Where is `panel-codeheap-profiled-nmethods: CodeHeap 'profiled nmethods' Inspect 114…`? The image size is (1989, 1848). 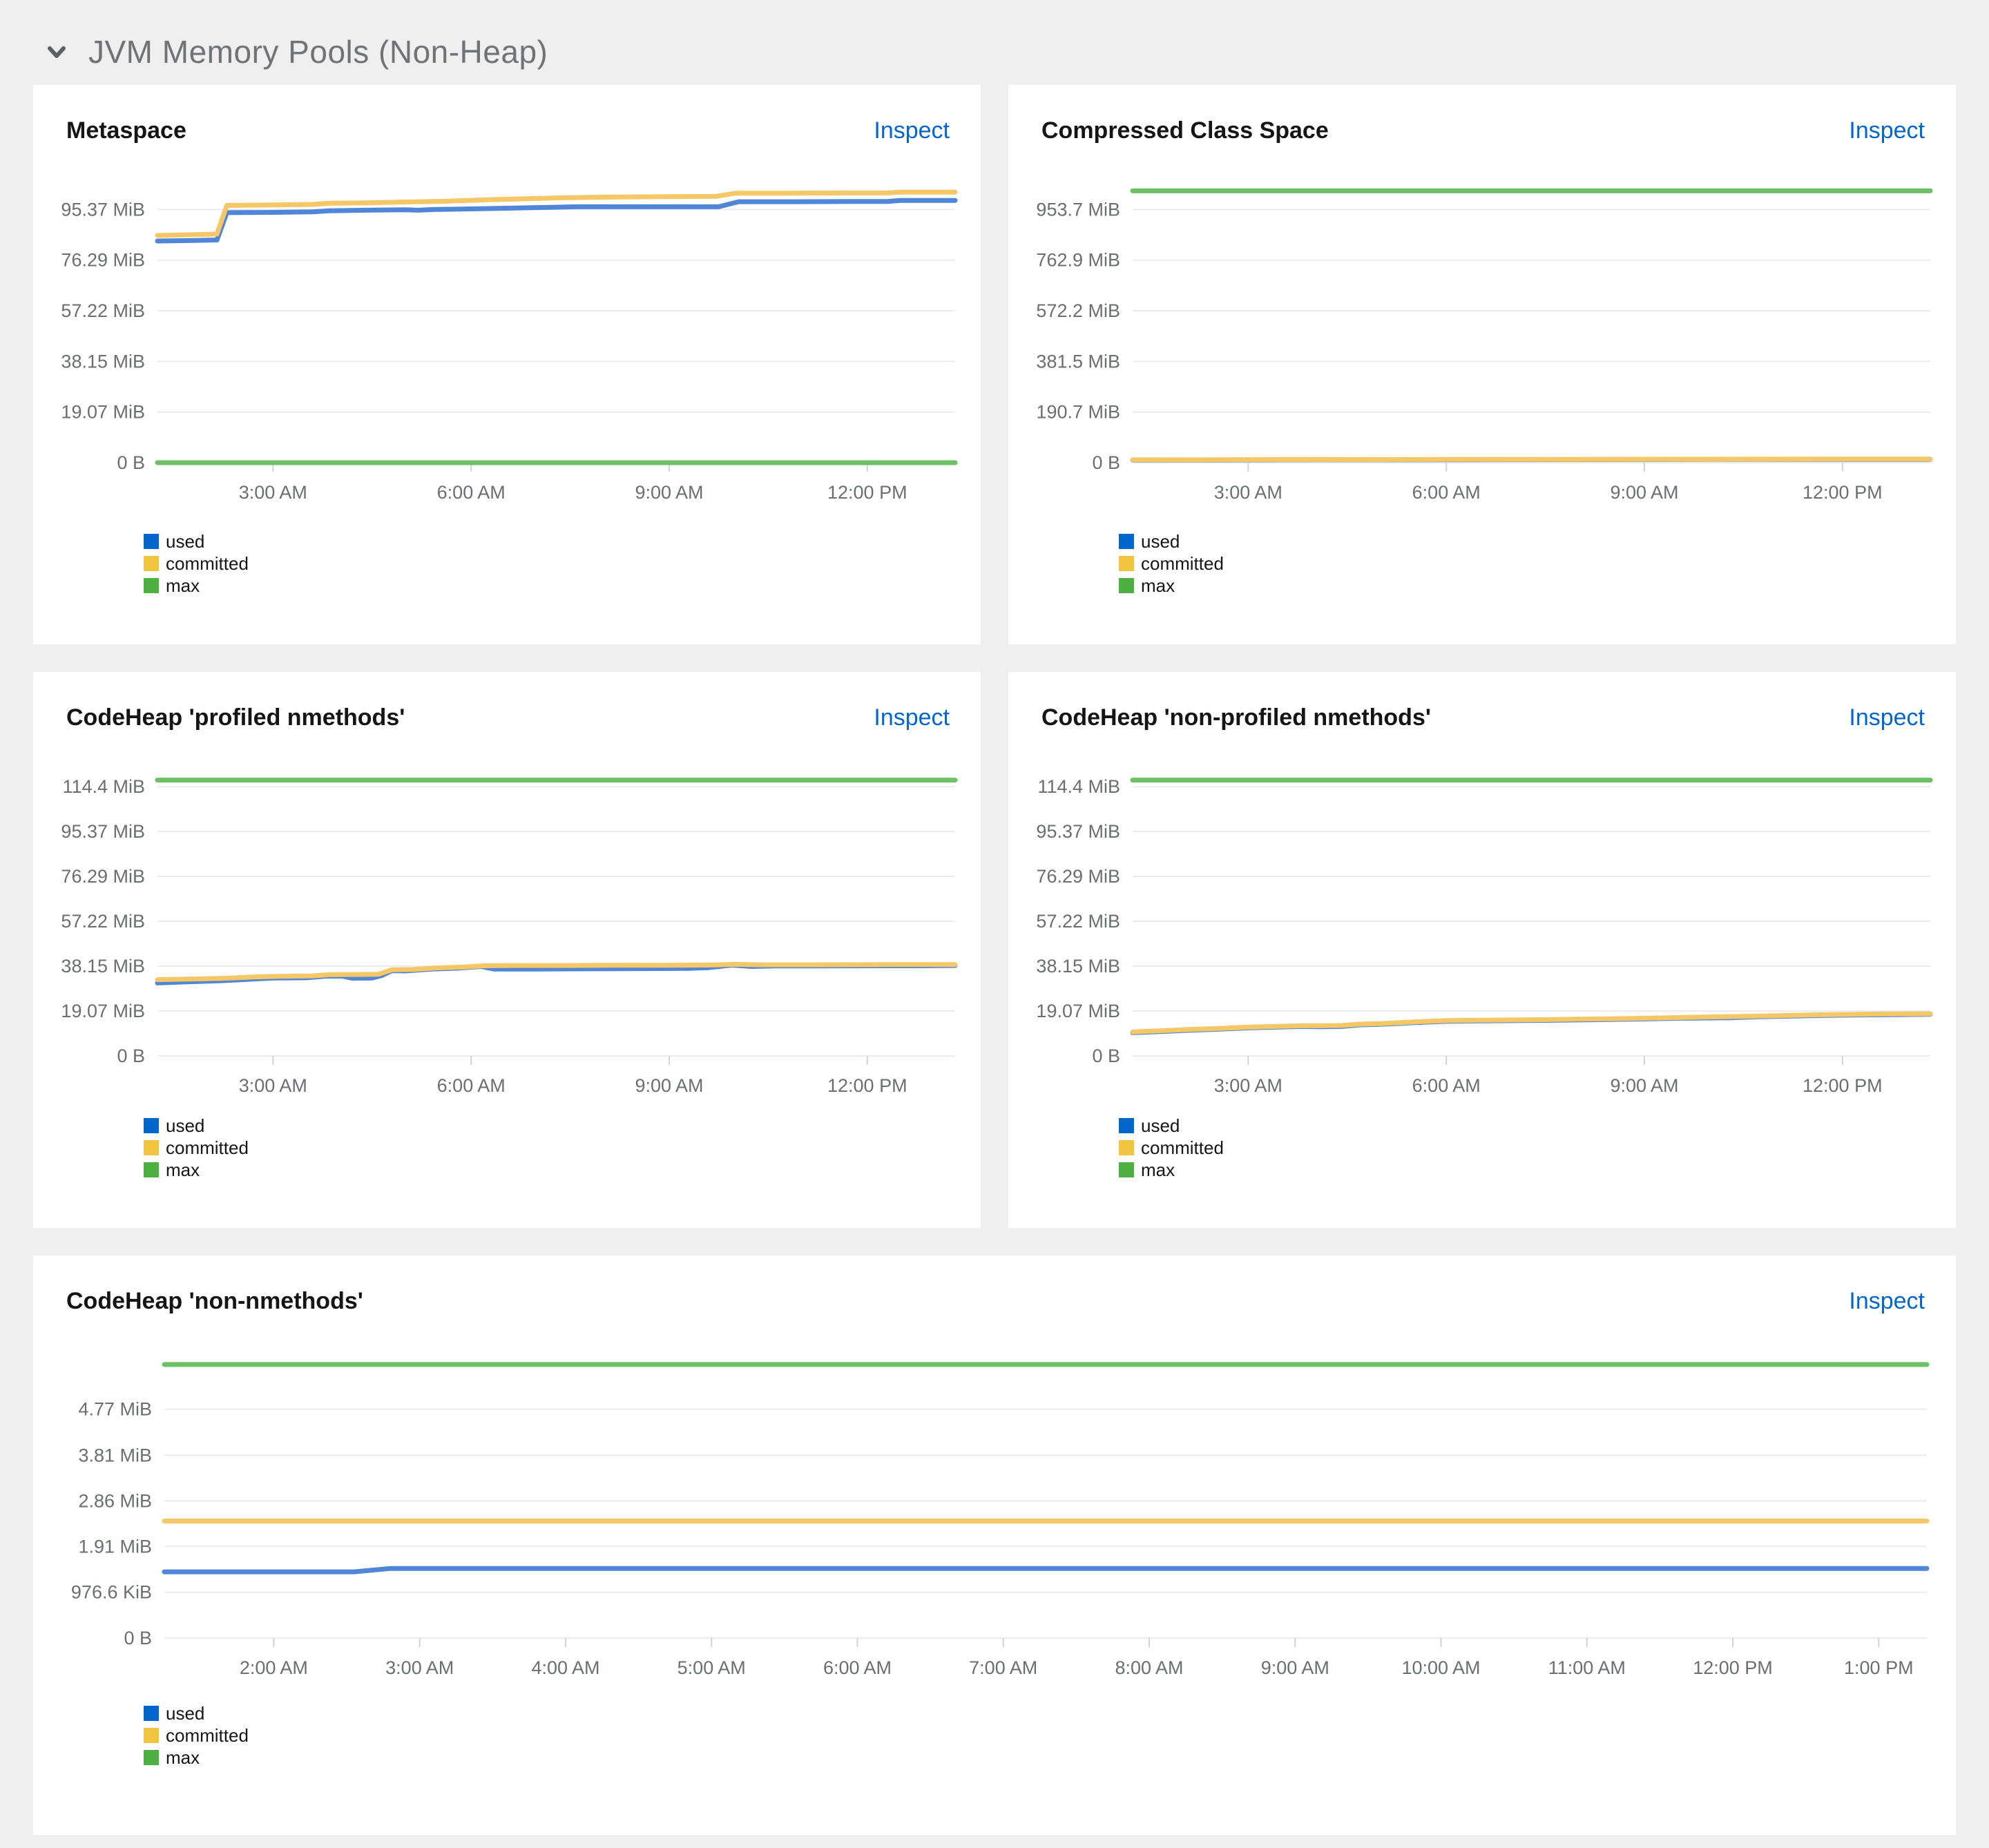 panel-codeheap-profiled-nmethods: CodeHeap 'profiled nmethods' Inspect 114… is located at coordinates (507, 950).